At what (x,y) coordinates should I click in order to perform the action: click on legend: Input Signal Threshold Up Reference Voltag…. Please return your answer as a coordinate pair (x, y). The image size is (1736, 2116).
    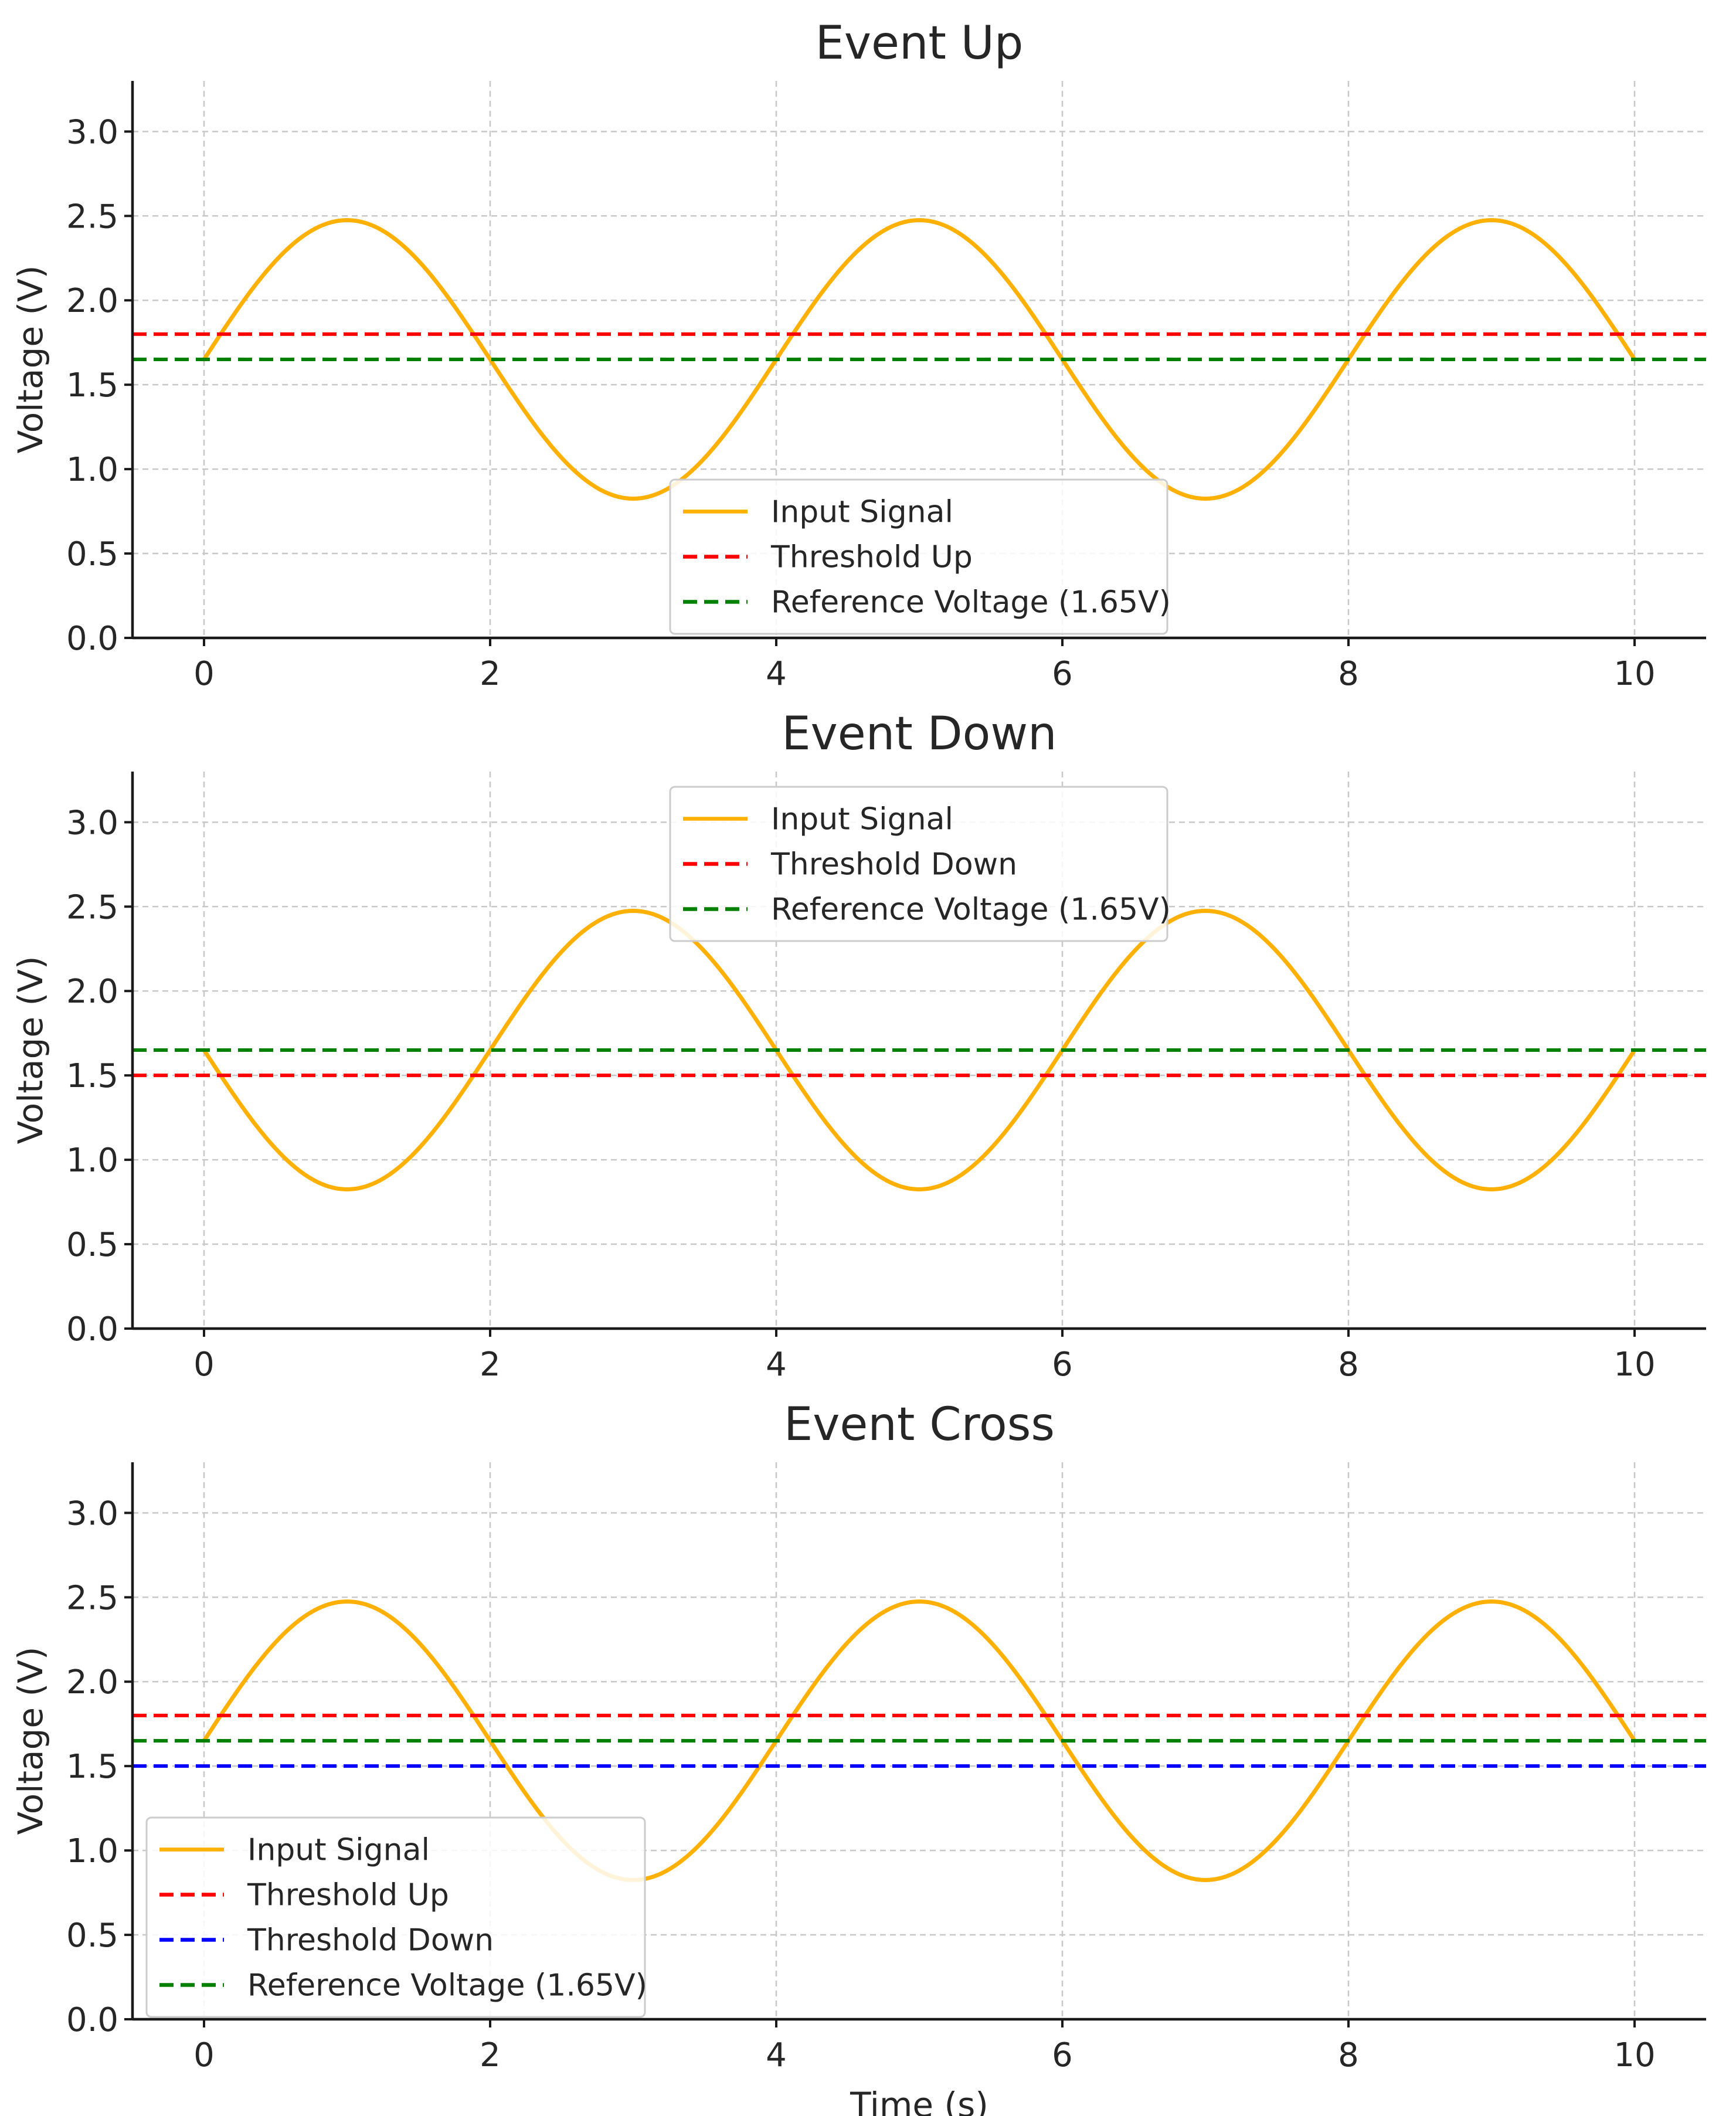
    Looking at the image, I should click on (920, 556).